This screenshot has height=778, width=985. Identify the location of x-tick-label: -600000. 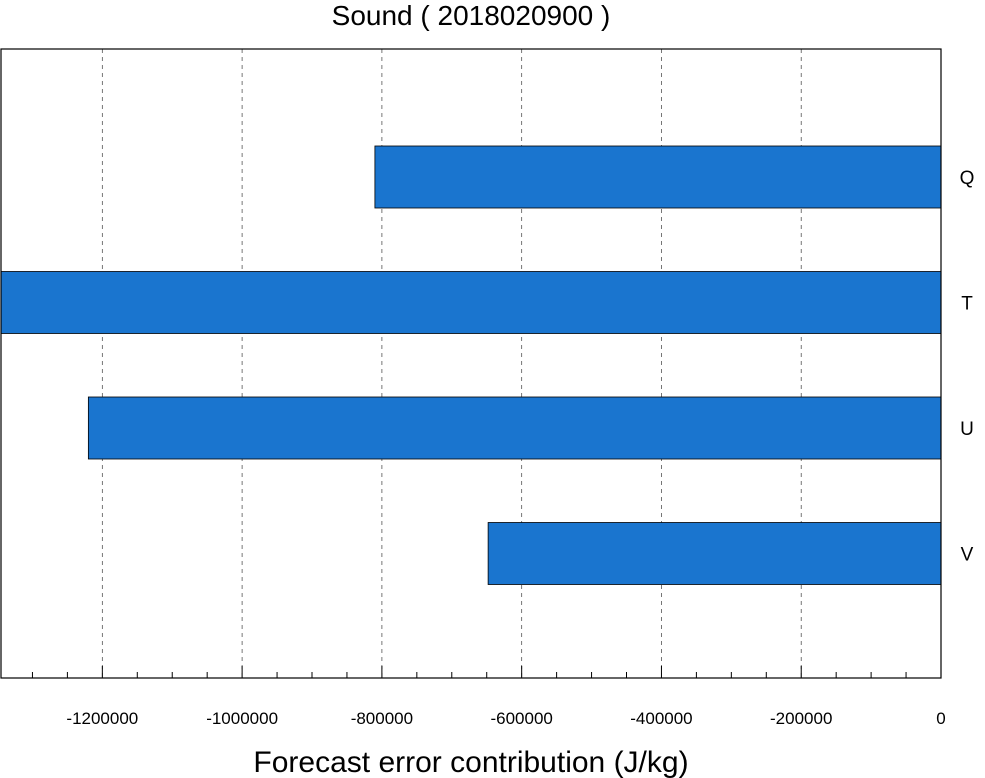
(521, 718).